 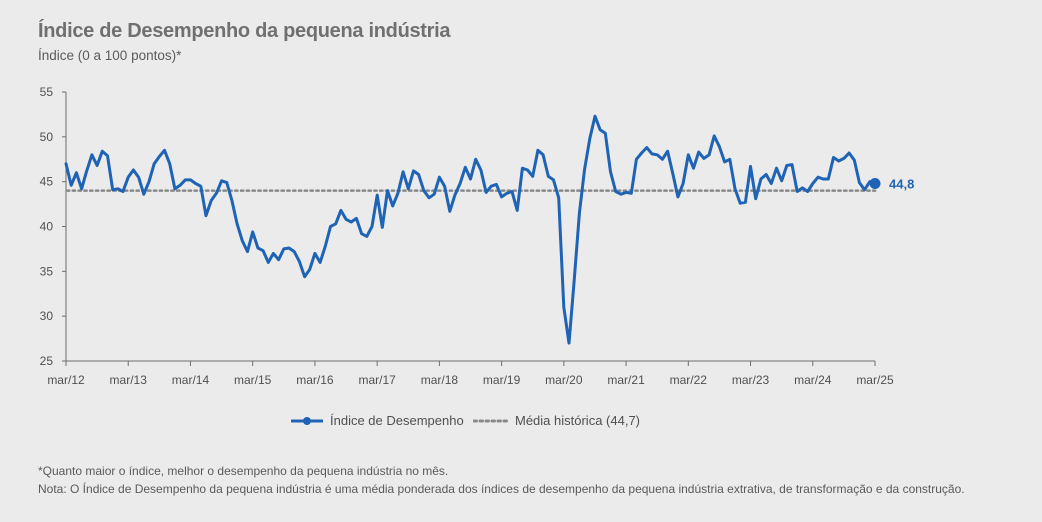 What do you see at coordinates (440, 380) in the screenshot?
I see `x-tick-label: mar/18` at bounding box center [440, 380].